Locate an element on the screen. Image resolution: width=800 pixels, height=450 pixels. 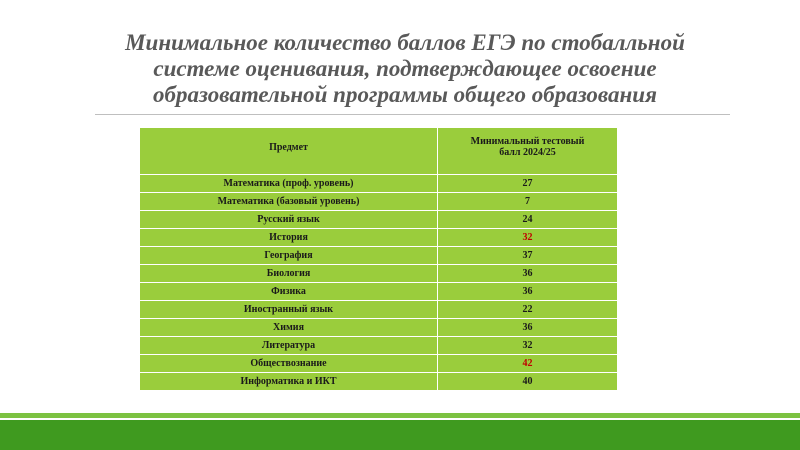
score-cell: 7 is located at coordinates (527, 201).